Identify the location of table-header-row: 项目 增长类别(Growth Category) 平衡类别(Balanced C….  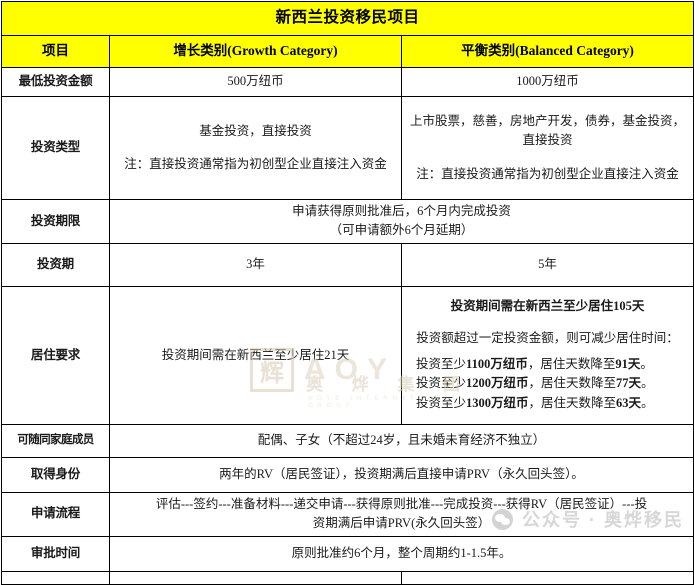
(347, 51).